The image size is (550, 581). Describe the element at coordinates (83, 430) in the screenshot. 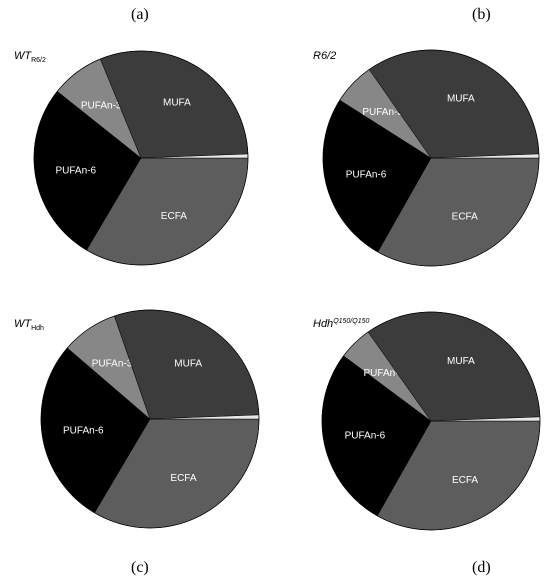

I see `pie-c-label-pufan-6: PUFAn-6` at that location.